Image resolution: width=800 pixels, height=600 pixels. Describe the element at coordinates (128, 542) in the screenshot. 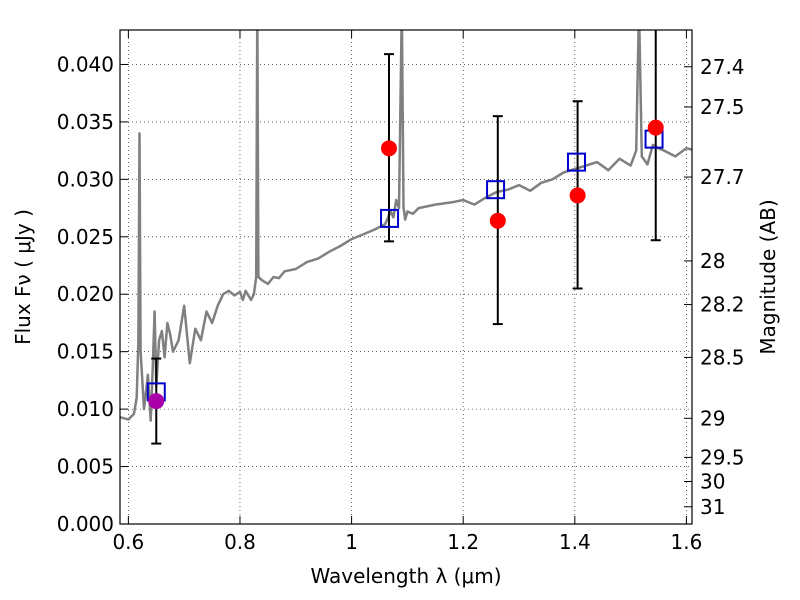

I see `x-tick-label: 0.6` at that location.